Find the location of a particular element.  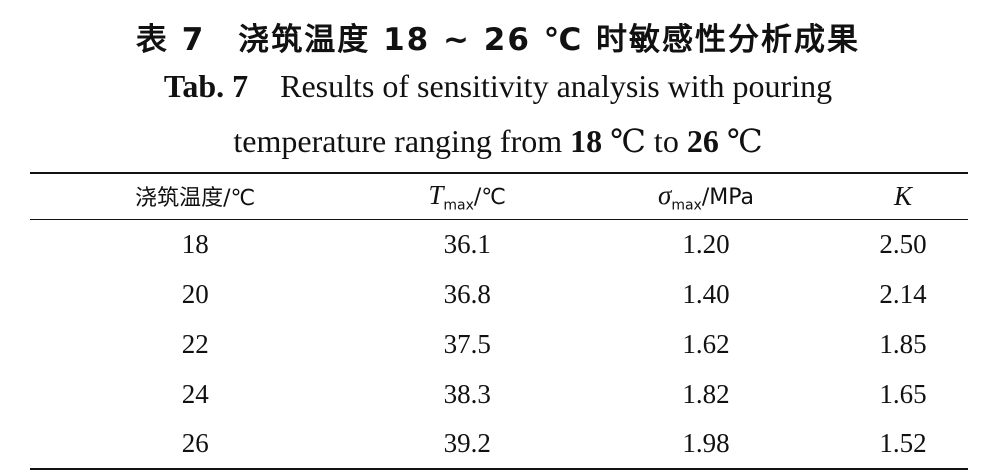

caption-part: temperature ranging from is located at coordinates (402, 141).